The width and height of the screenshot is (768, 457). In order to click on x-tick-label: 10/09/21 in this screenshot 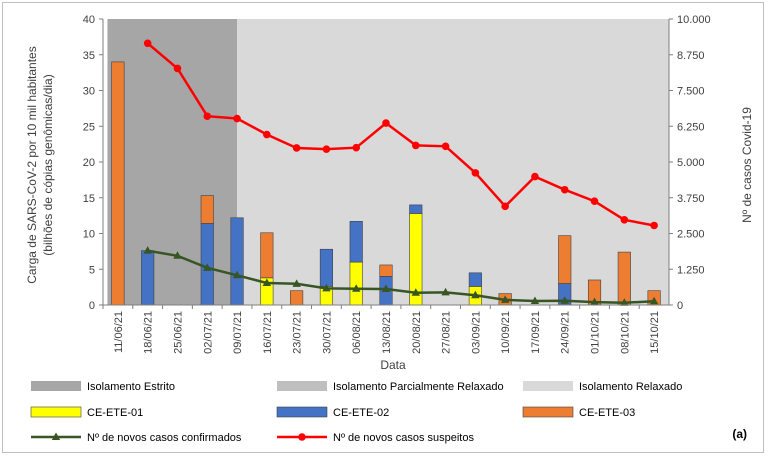, I will do `click(506, 332)`.